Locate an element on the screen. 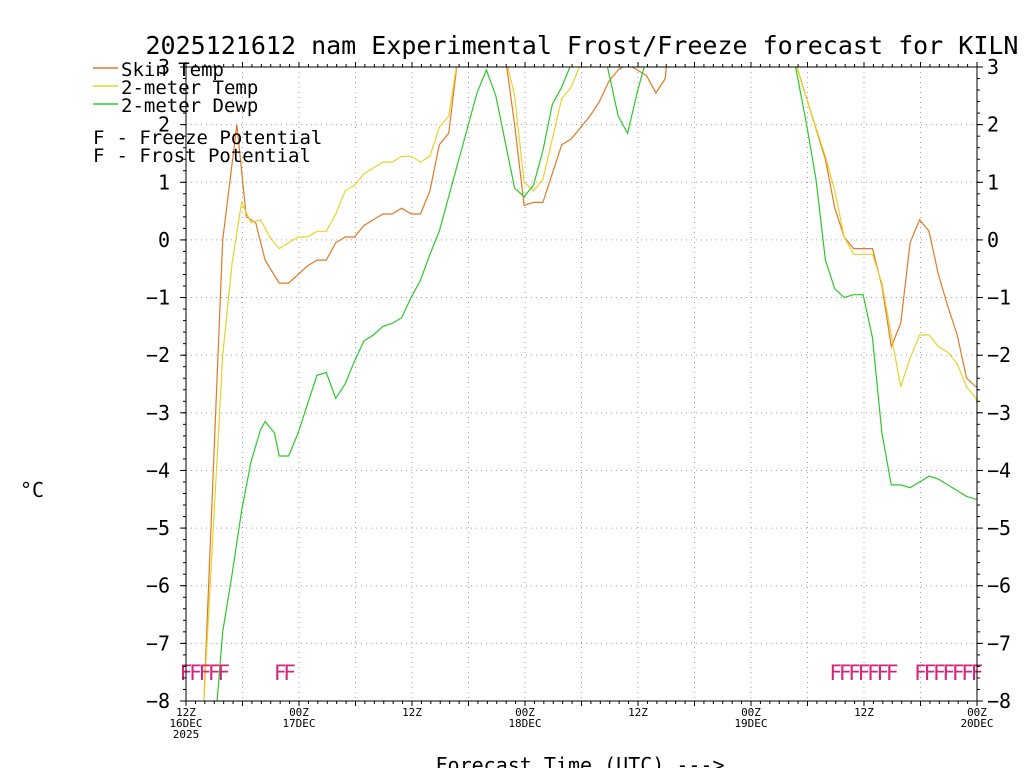  legend-frost-label: - Frost Potential is located at coordinates (208, 156).